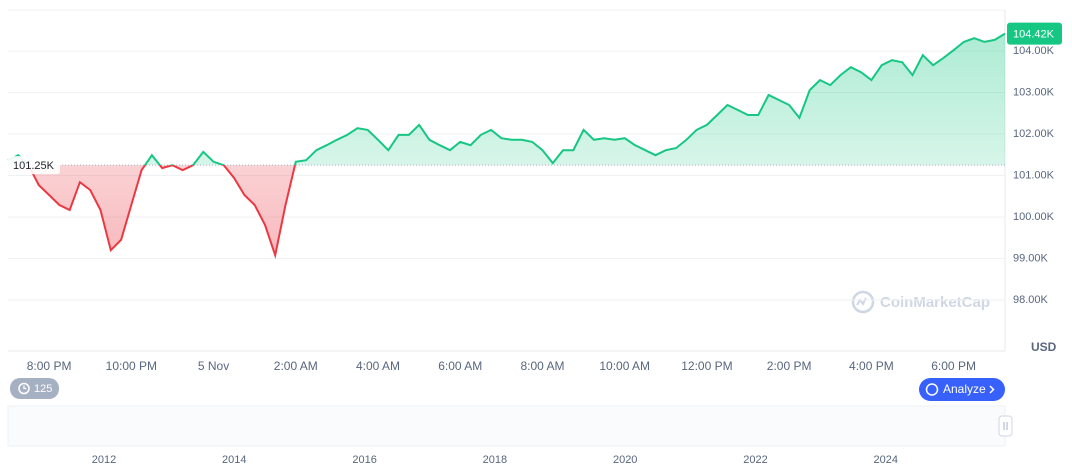 The height and width of the screenshot is (470, 1072). What do you see at coordinates (542, 366) in the screenshot?
I see `x-tick-label: 8:00 AM` at bounding box center [542, 366].